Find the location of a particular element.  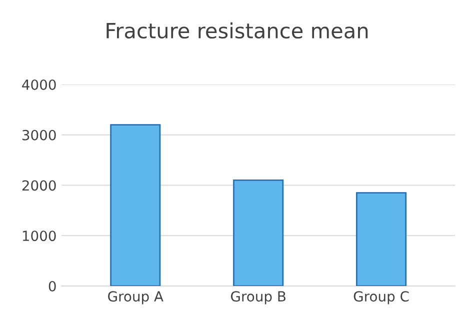

y-tick-label: 2000 is located at coordinates (39, 185).